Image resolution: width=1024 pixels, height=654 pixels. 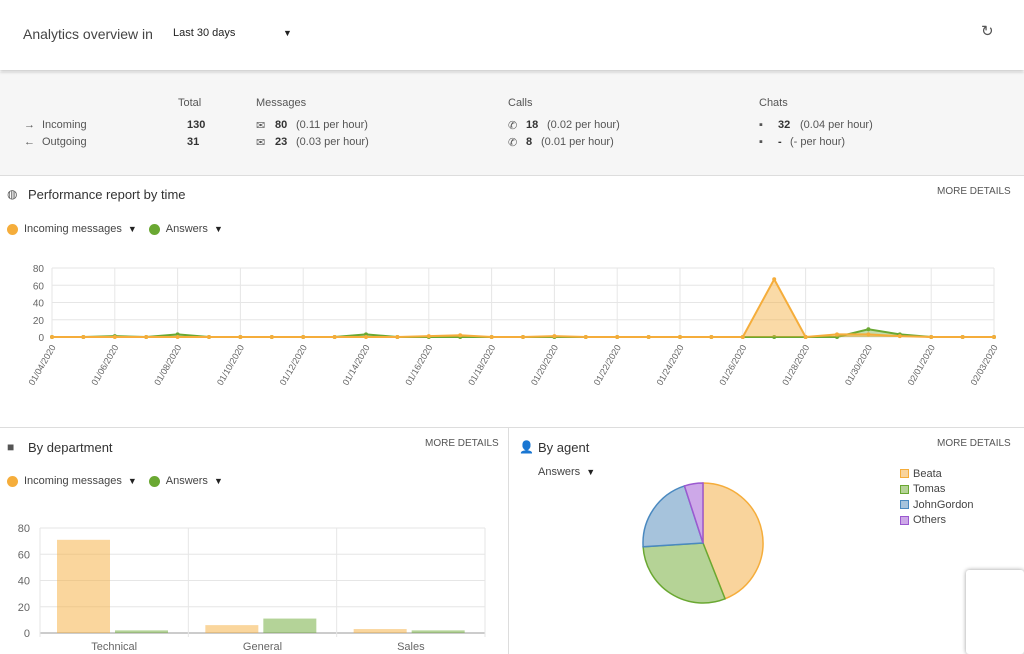 I want to click on department-legend: Incoming messages ▼ Answers ▼, so click(x=115, y=481).